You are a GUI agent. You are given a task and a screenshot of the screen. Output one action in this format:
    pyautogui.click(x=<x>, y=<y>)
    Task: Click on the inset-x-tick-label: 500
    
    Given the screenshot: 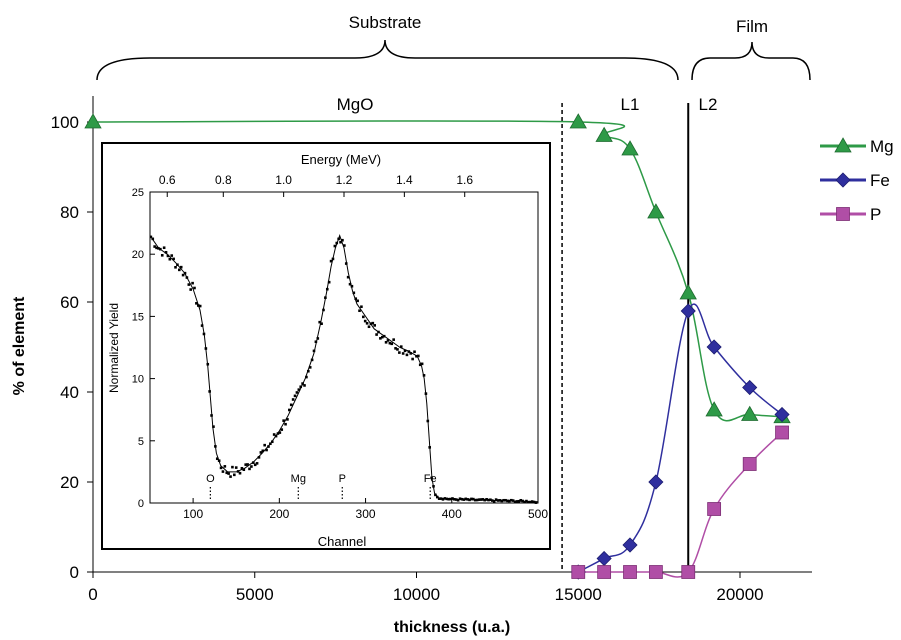 What is the action you would take?
    pyautogui.click(x=538, y=514)
    